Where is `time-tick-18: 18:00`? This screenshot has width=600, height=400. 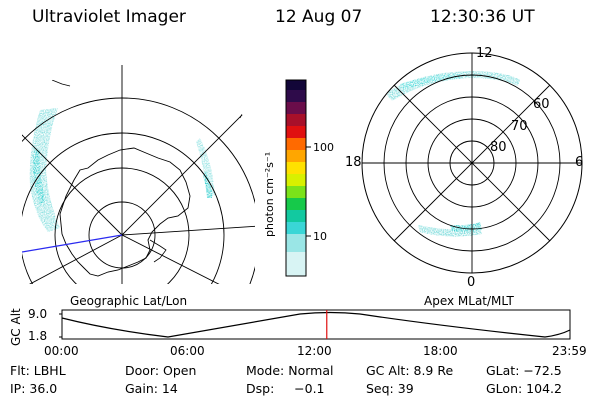
time-tick-18: 18:00 is located at coordinates (440, 351).